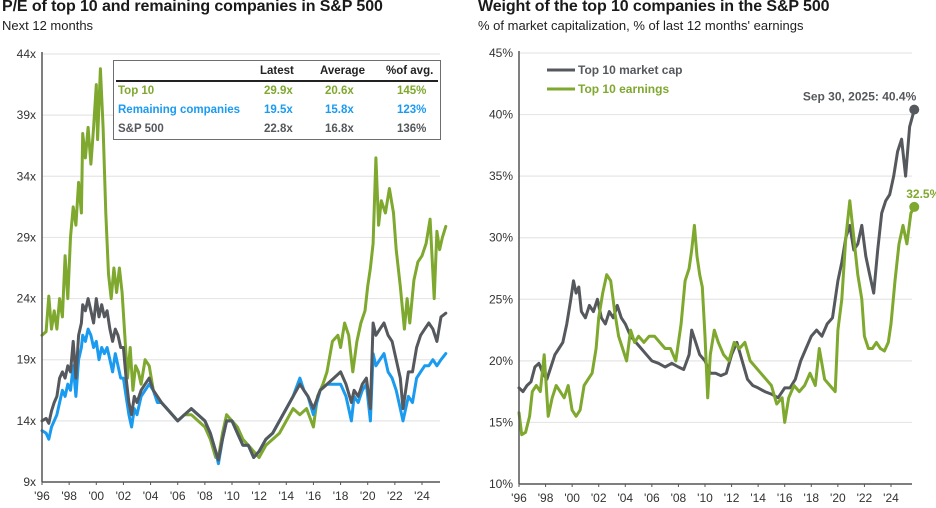 This screenshot has width=936, height=508. Describe the element at coordinates (623, 89) in the screenshot. I see `legend-label-earnings: Top 10 earnings` at that location.